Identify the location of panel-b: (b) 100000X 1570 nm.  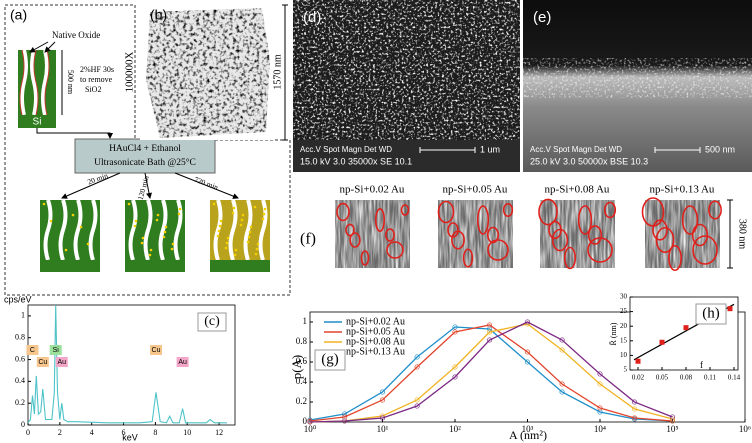
(206, 72).